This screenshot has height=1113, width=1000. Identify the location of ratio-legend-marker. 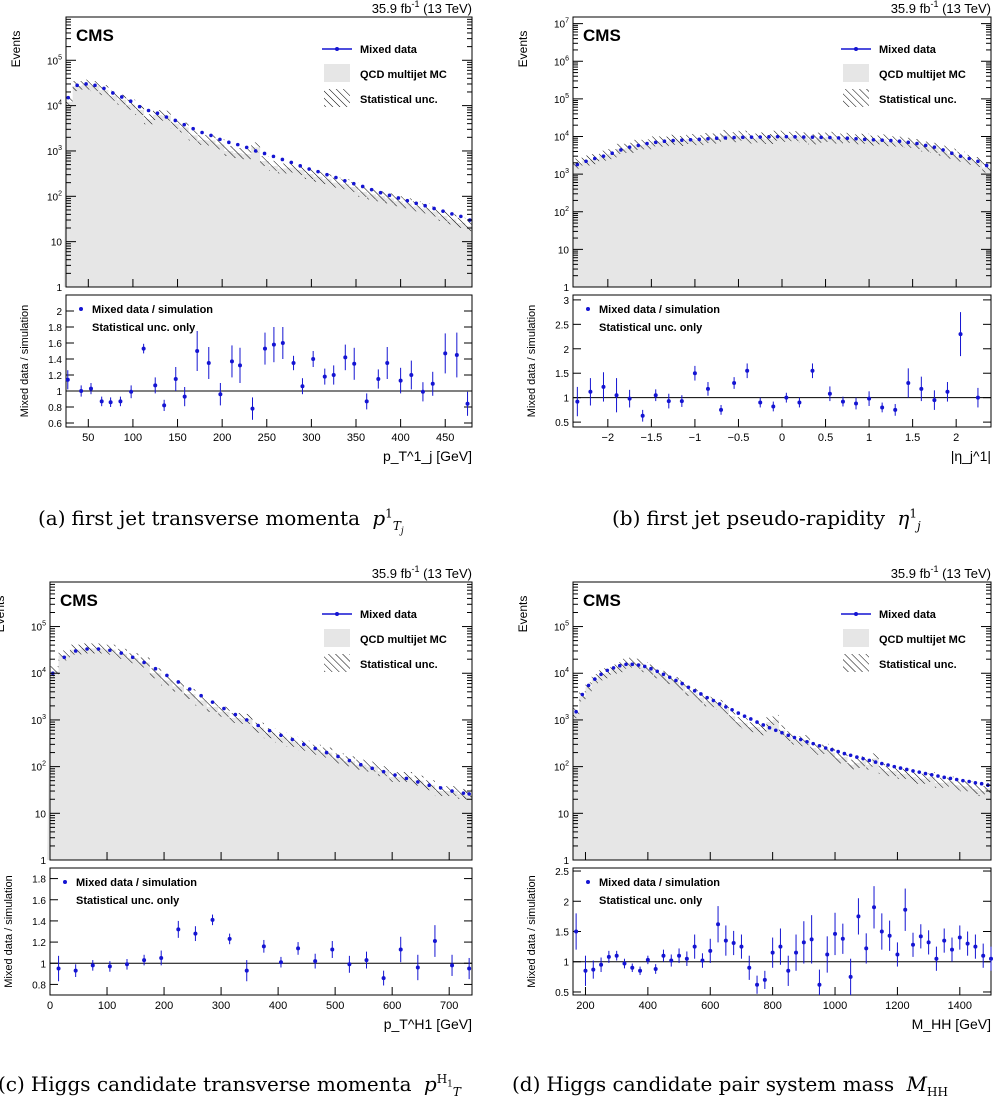
(81, 309).